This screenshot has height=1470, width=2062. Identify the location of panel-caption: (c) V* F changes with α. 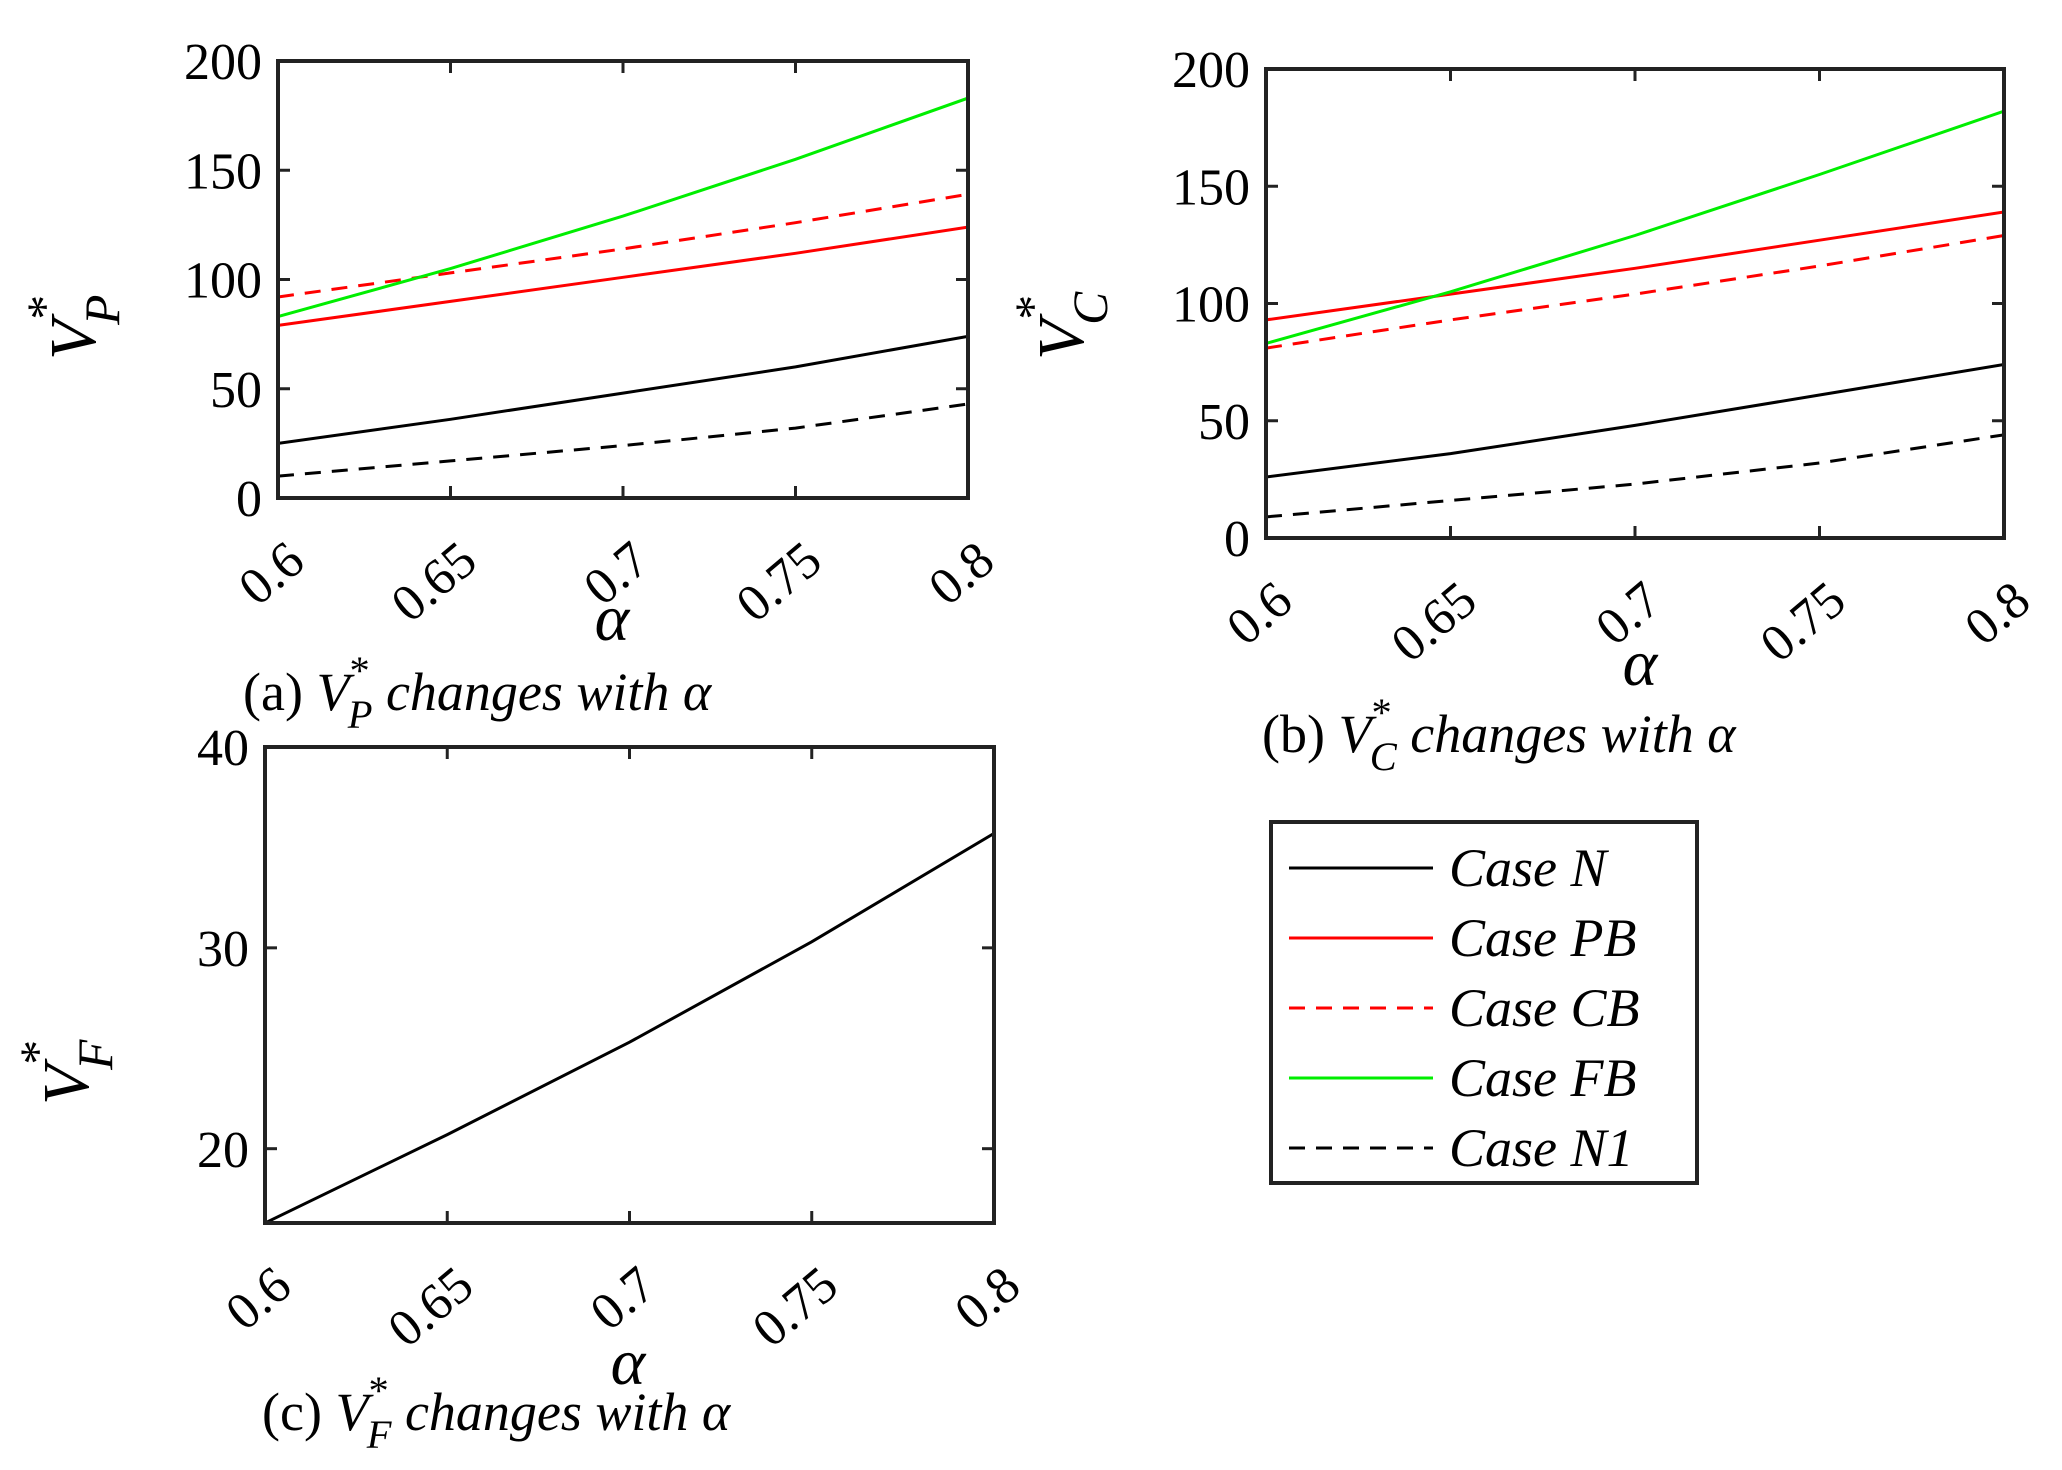
(497, 1412).